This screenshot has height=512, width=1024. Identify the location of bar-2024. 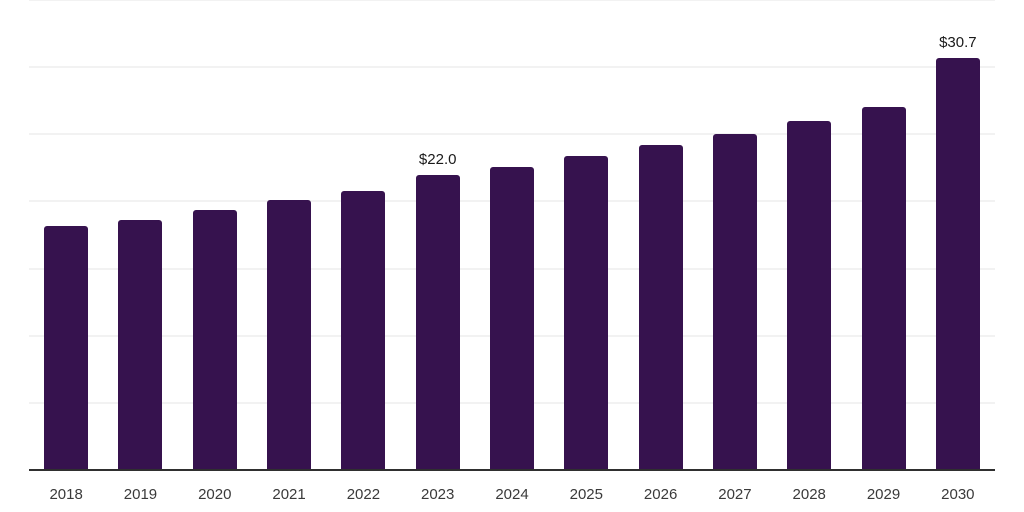
(512, 318).